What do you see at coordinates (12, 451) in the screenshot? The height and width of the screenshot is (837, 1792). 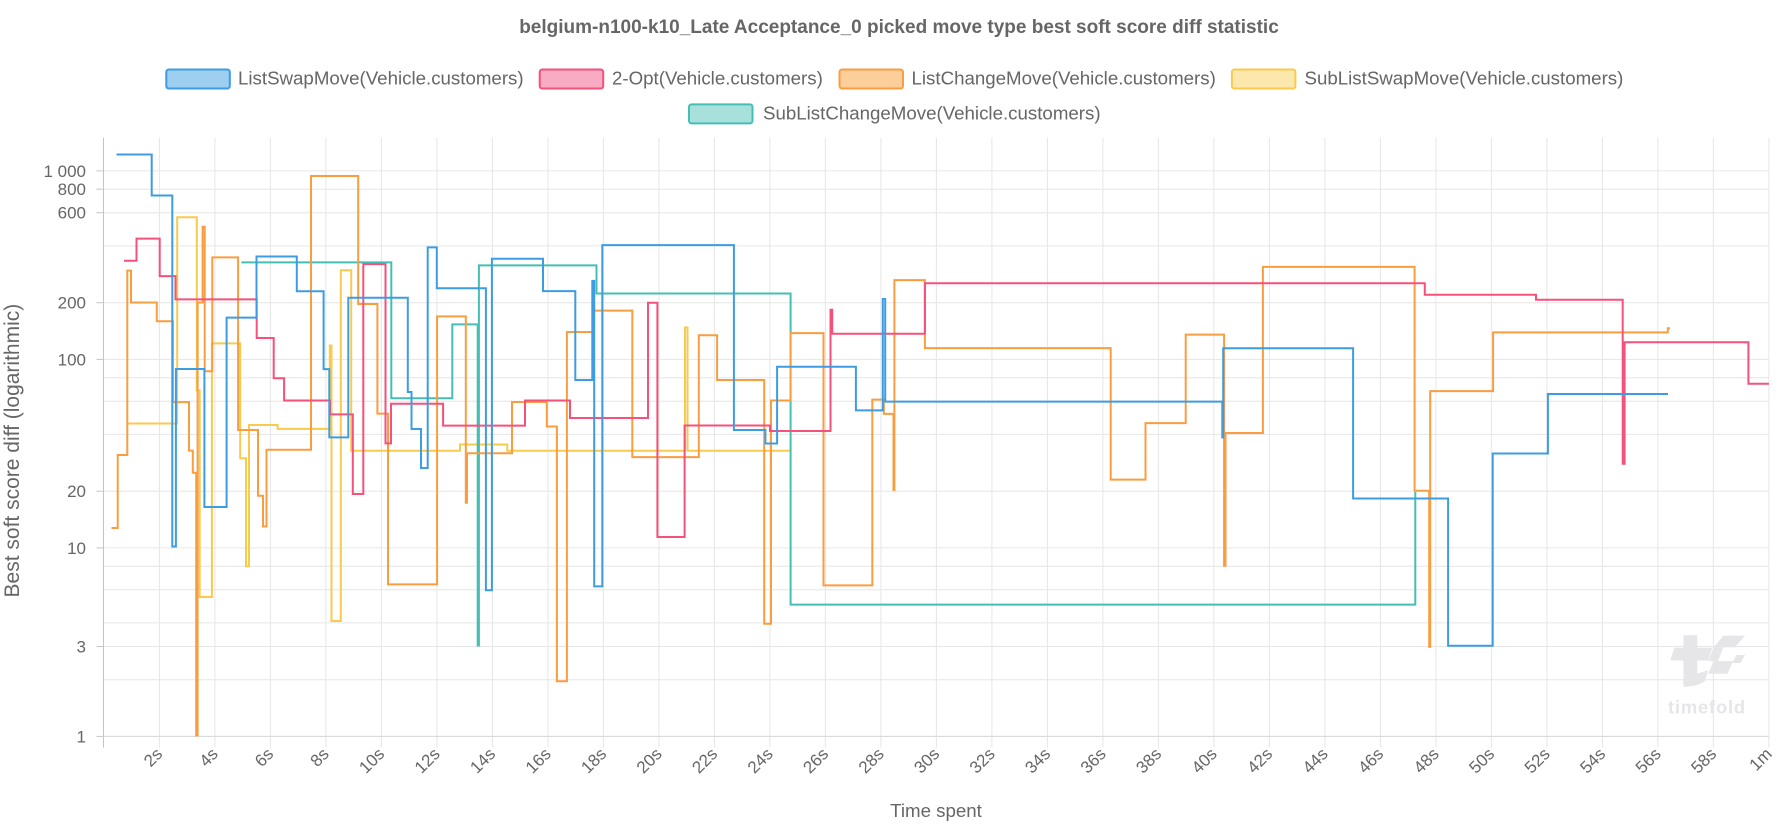 I see `svg-text:Best soft score diff (logarith: Best soft score diff (logarithmic)` at bounding box center [12, 451].